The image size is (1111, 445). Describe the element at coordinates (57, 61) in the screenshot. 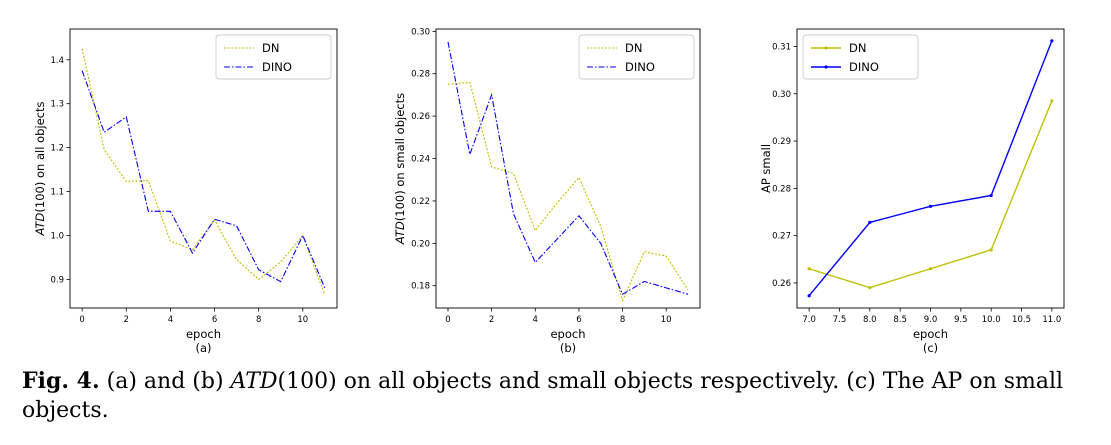

I see `y-tick-label: 1.4` at that location.